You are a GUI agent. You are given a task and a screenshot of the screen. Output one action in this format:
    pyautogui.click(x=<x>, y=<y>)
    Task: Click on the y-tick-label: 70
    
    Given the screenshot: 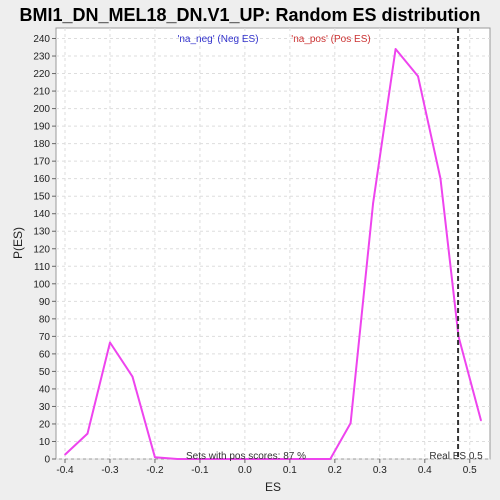 What is the action you would take?
    pyautogui.click(x=45, y=337)
    